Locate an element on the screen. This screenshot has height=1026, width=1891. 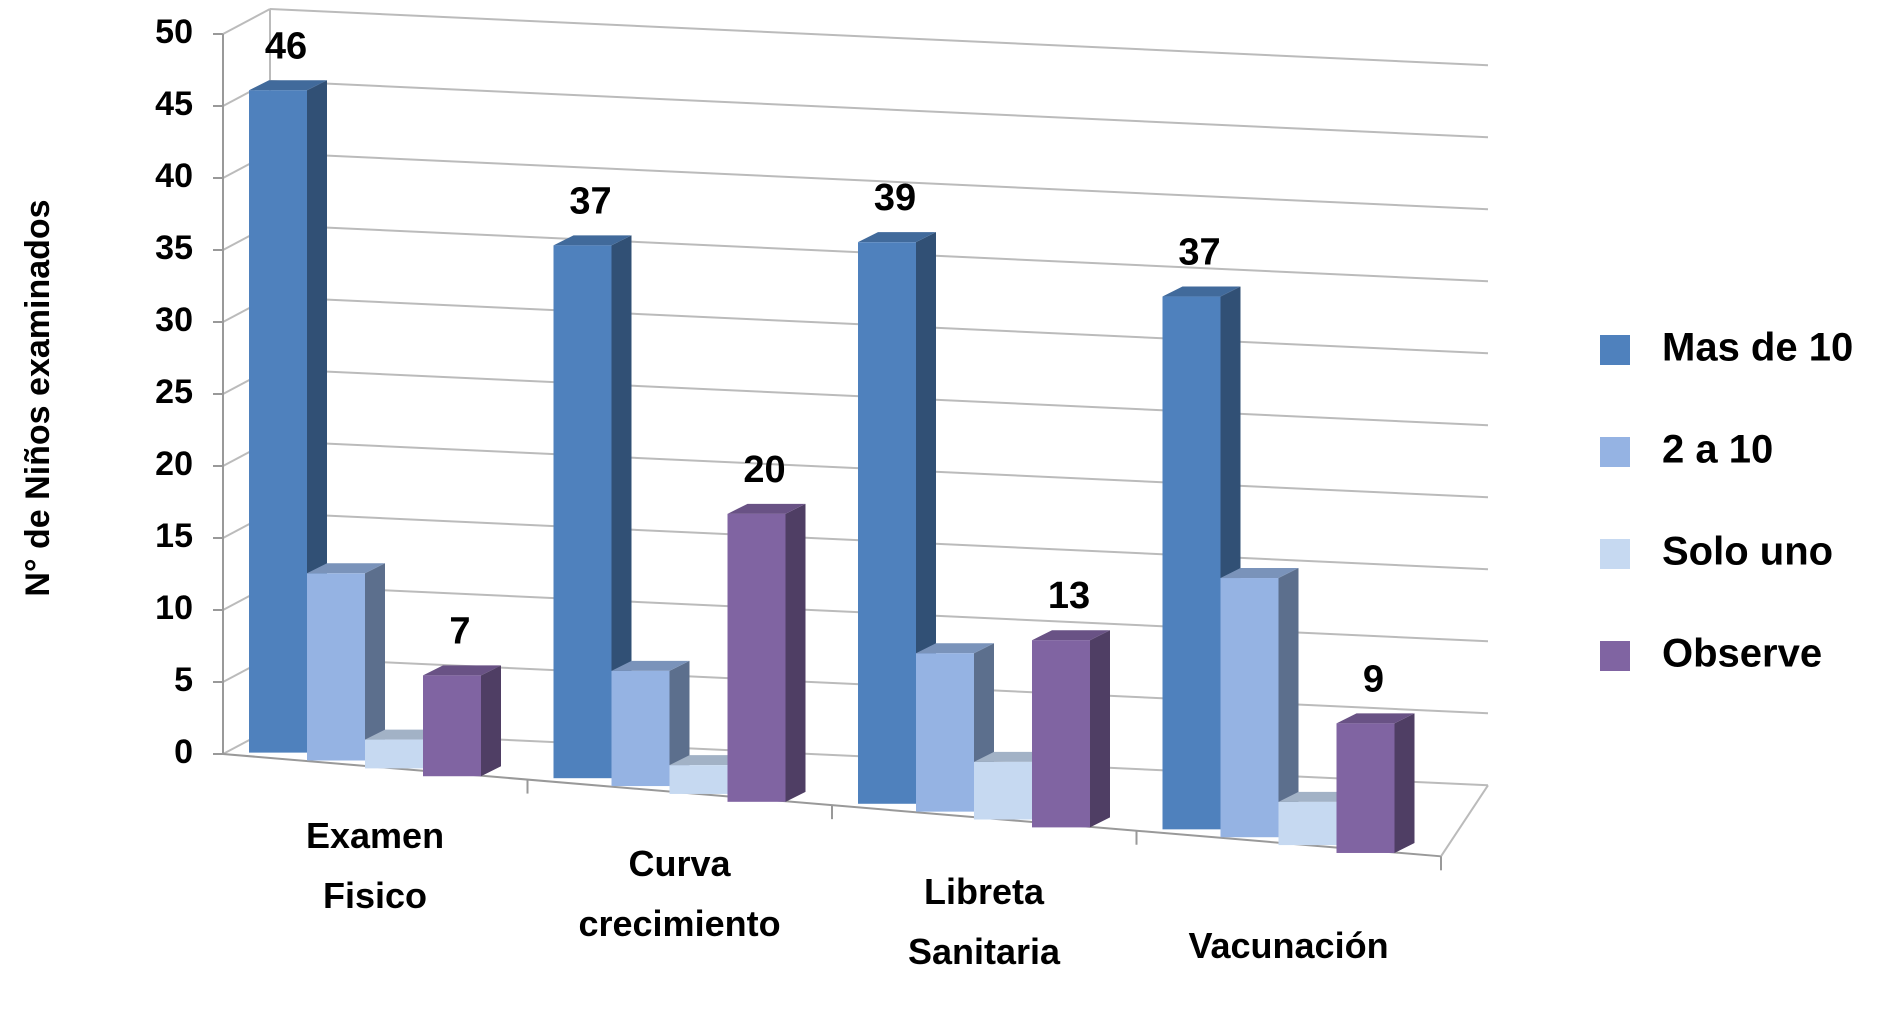
legend-label: Mas de 10 is located at coordinates (1757, 348).